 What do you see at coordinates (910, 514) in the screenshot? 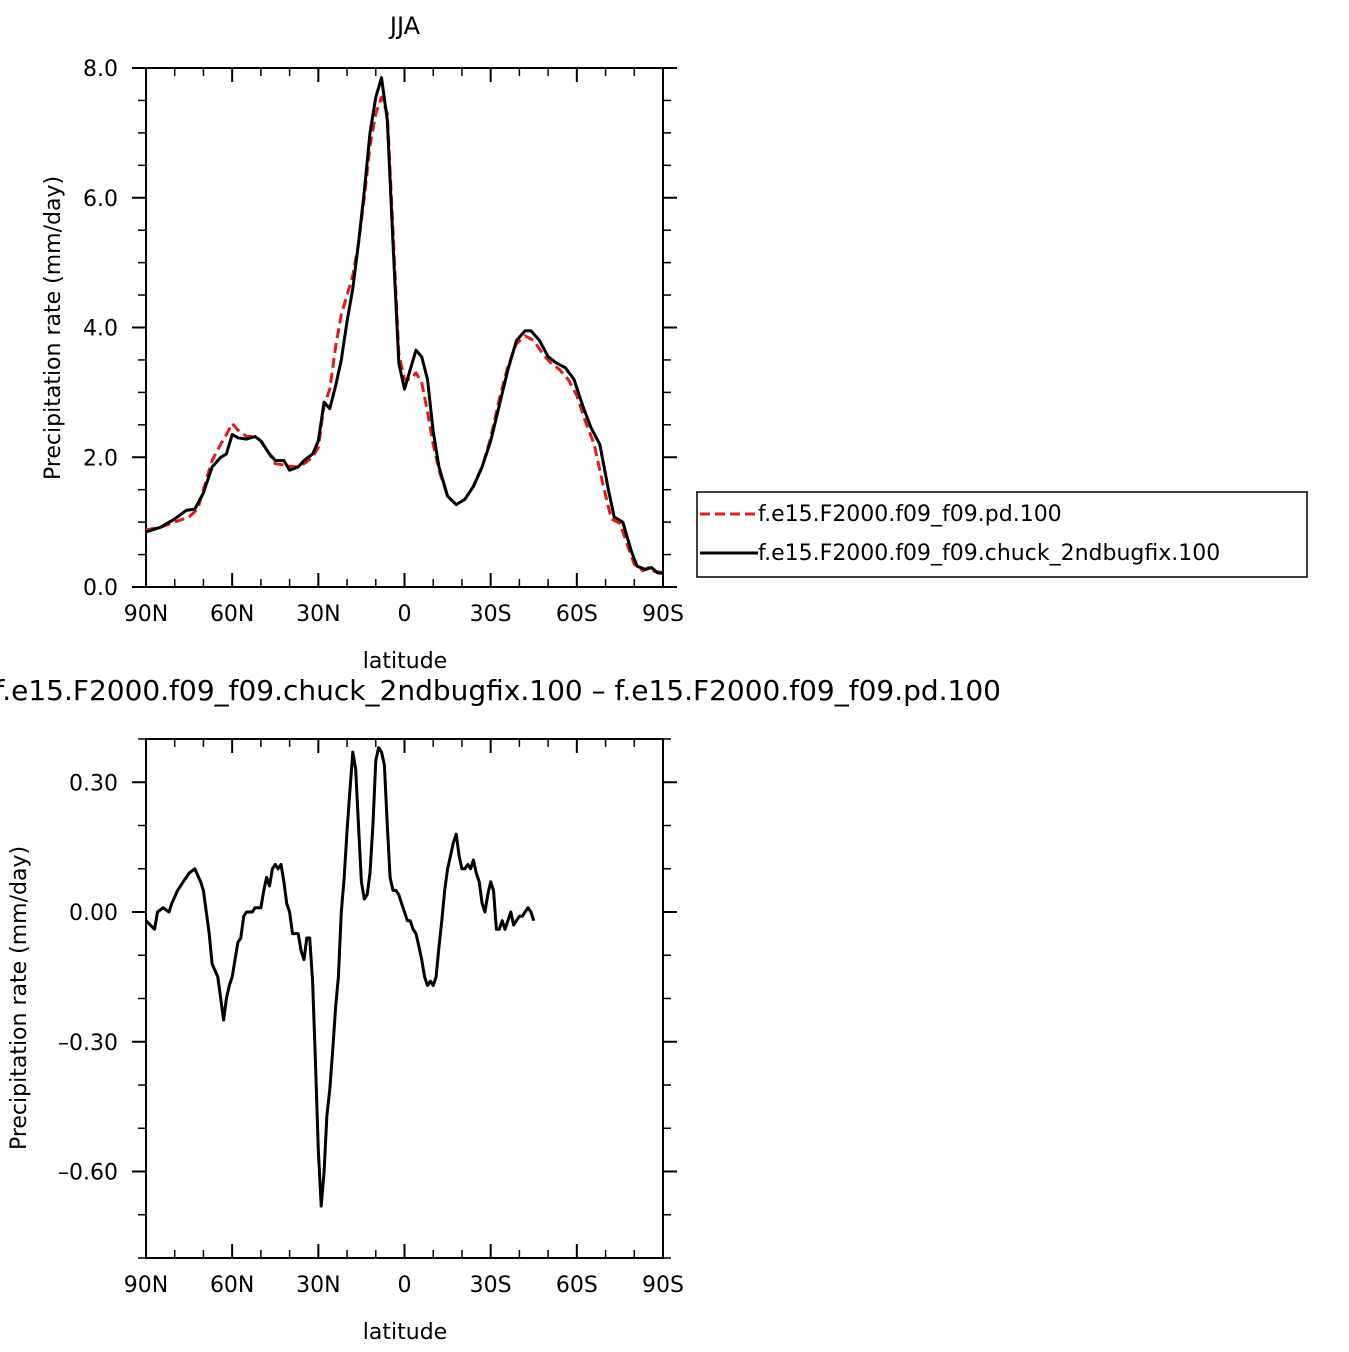
I see `legend-label-pd: f.e15.F2000.f09_f09.pd.100` at bounding box center [910, 514].